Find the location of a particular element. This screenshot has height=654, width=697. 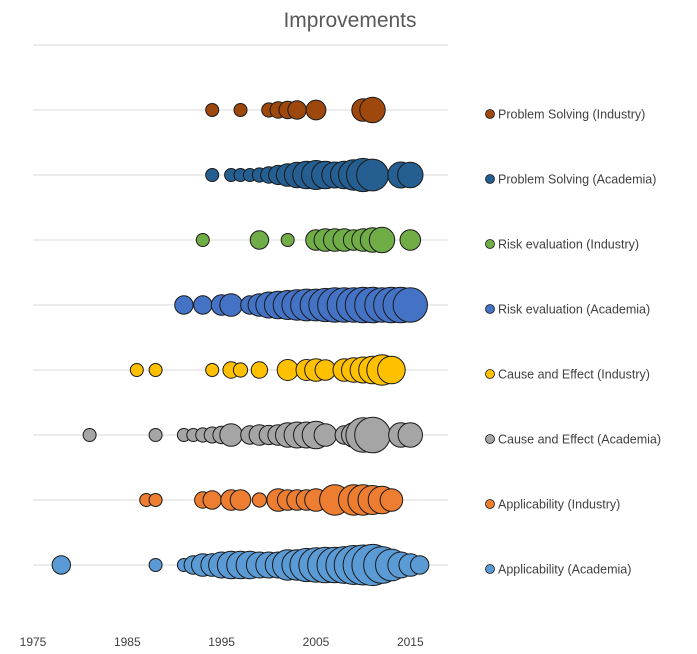

x-tick-label: 1975 is located at coordinates (33, 642).